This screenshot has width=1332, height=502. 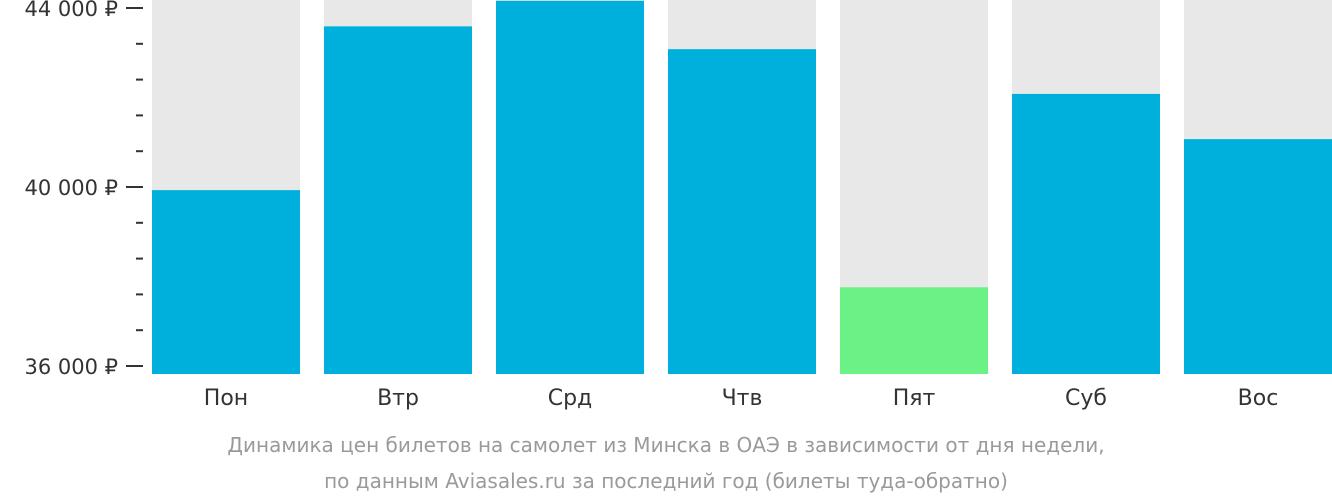 I want to click on y-tick-label: 36 000 ₽, so click(x=71, y=367).